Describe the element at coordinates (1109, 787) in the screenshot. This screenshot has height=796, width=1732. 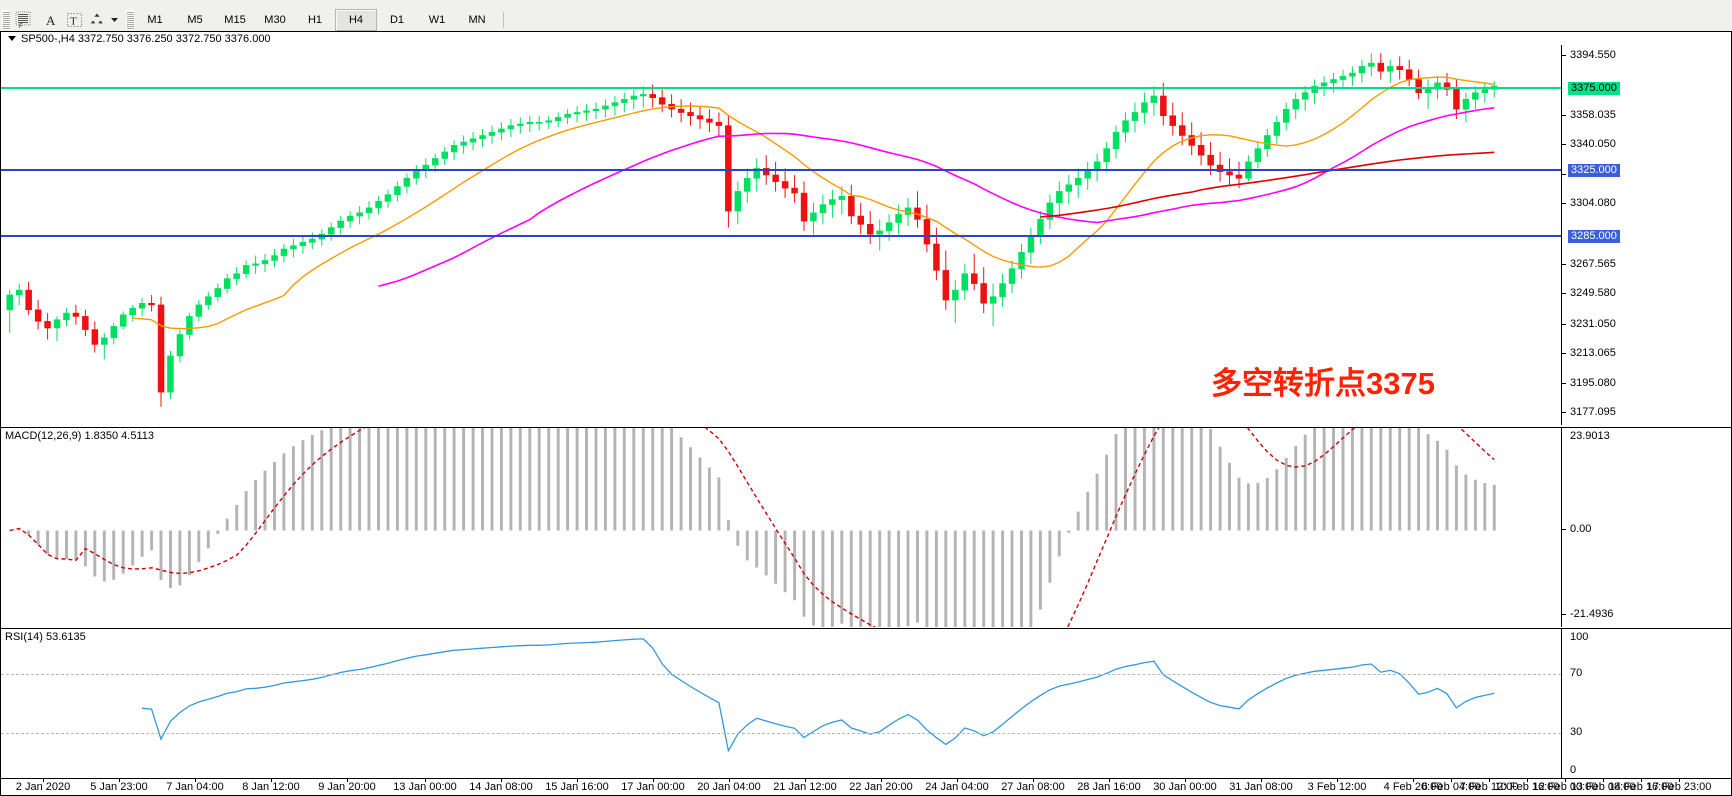
I see `time-axis-label: 28 Jan 16:00` at that location.